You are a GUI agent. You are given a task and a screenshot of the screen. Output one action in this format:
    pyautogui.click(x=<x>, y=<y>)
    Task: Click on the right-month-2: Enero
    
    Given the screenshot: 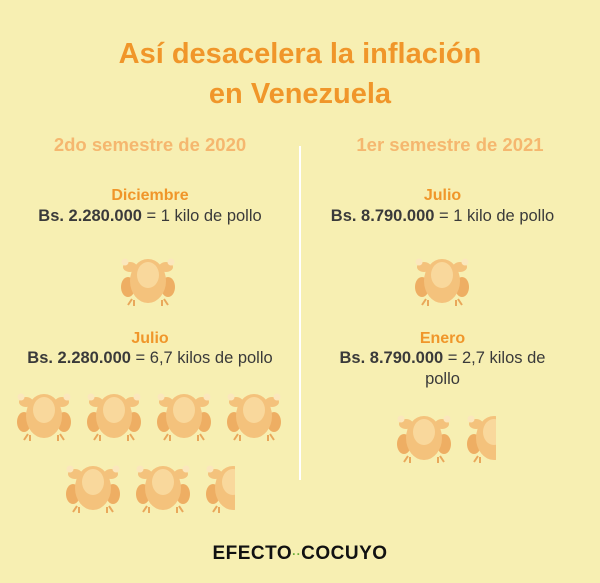 What is the action you would take?
    pyautogui.click(x=442, y=338)
    